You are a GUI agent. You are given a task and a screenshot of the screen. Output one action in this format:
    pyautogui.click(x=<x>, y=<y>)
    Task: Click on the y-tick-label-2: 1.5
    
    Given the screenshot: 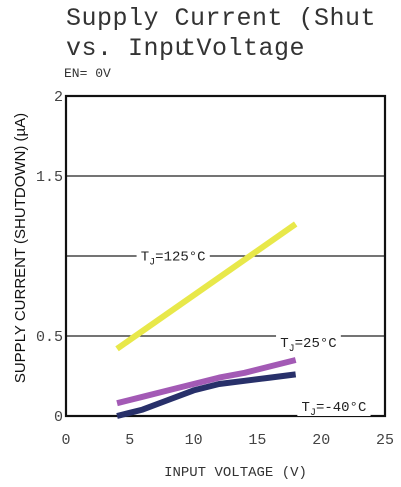 What is the action you would take?
    pyautogui.click(x=49, y=177)
    